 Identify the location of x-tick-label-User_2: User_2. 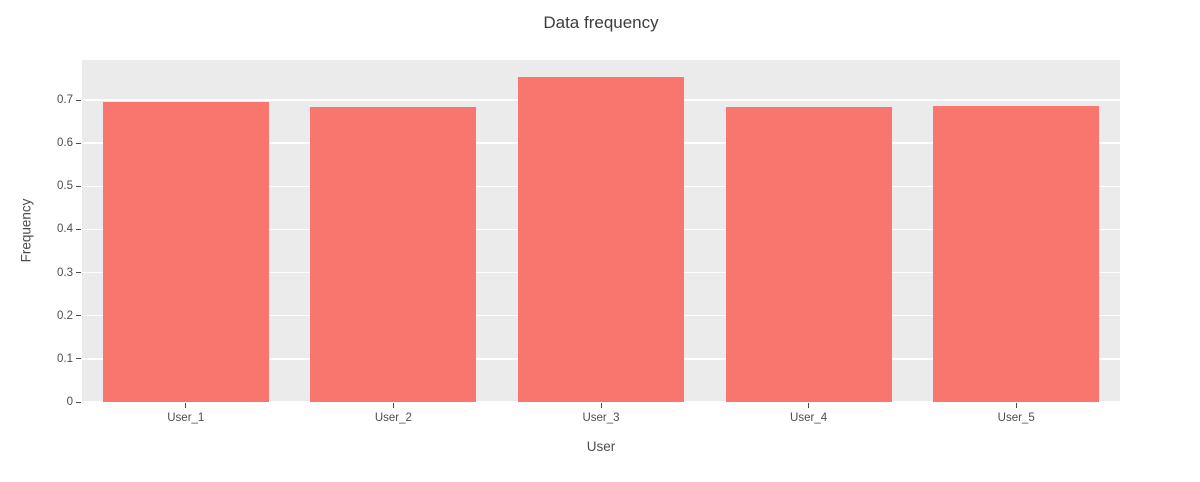
(393, 418).